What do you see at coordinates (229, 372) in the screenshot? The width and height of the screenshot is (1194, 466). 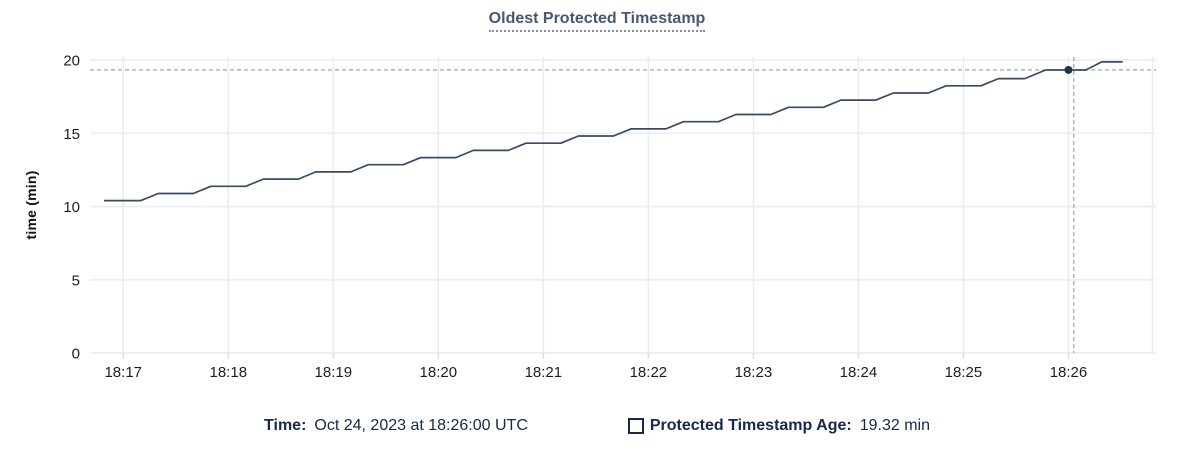 I see `x-tick-label: 18:18` at bounding box center [229, 372].